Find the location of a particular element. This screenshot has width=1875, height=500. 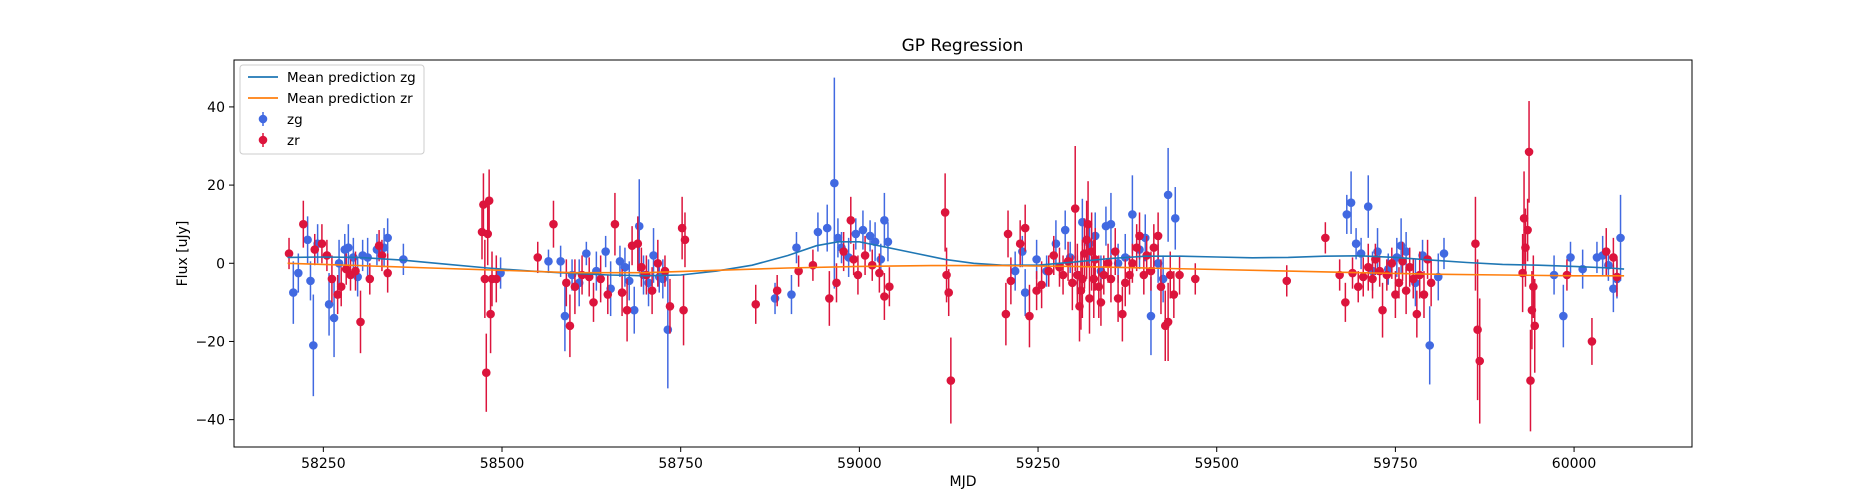

chart-title: GP Regression is located at coordinates (963, 46).